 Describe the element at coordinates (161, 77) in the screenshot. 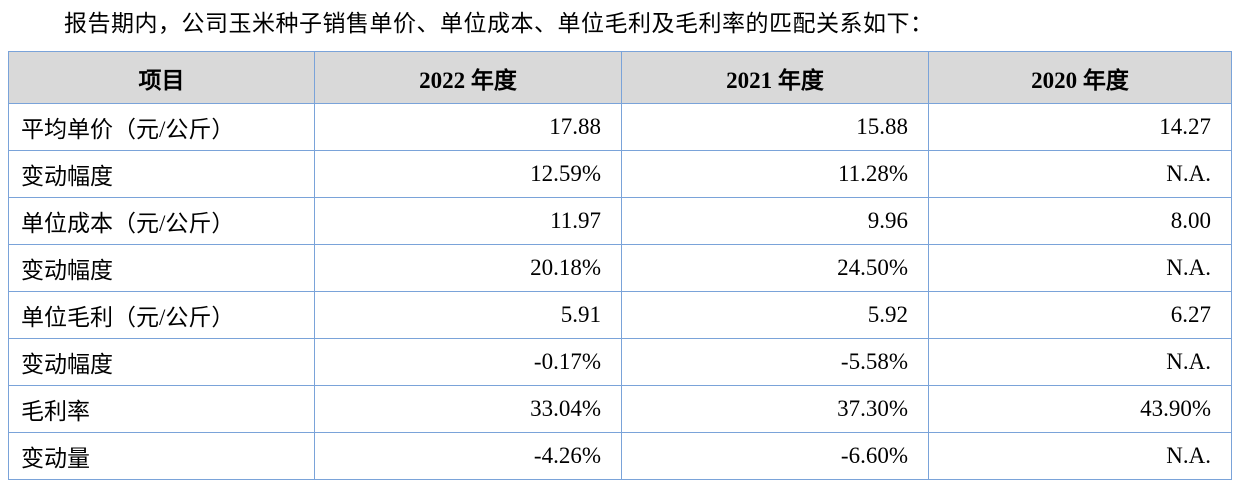

I see `header-item: 项目` at that location.